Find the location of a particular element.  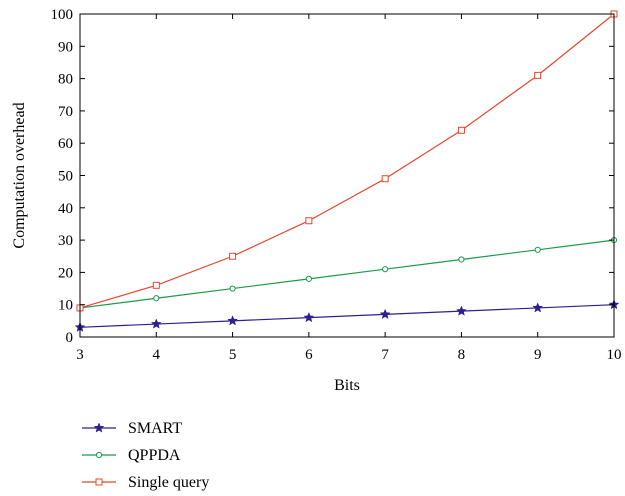

y-tick-label: 100 is located at coordinates (62, 15).